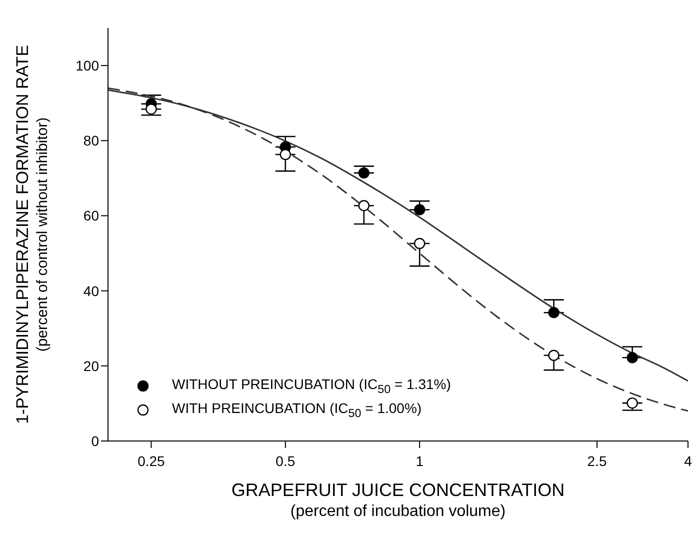 The image size is (699, 537). I want to click on x-axis-title: GRAPEFRUIT JUICE CONCENTRATION (percent of incubation volume), so click(398, 500).